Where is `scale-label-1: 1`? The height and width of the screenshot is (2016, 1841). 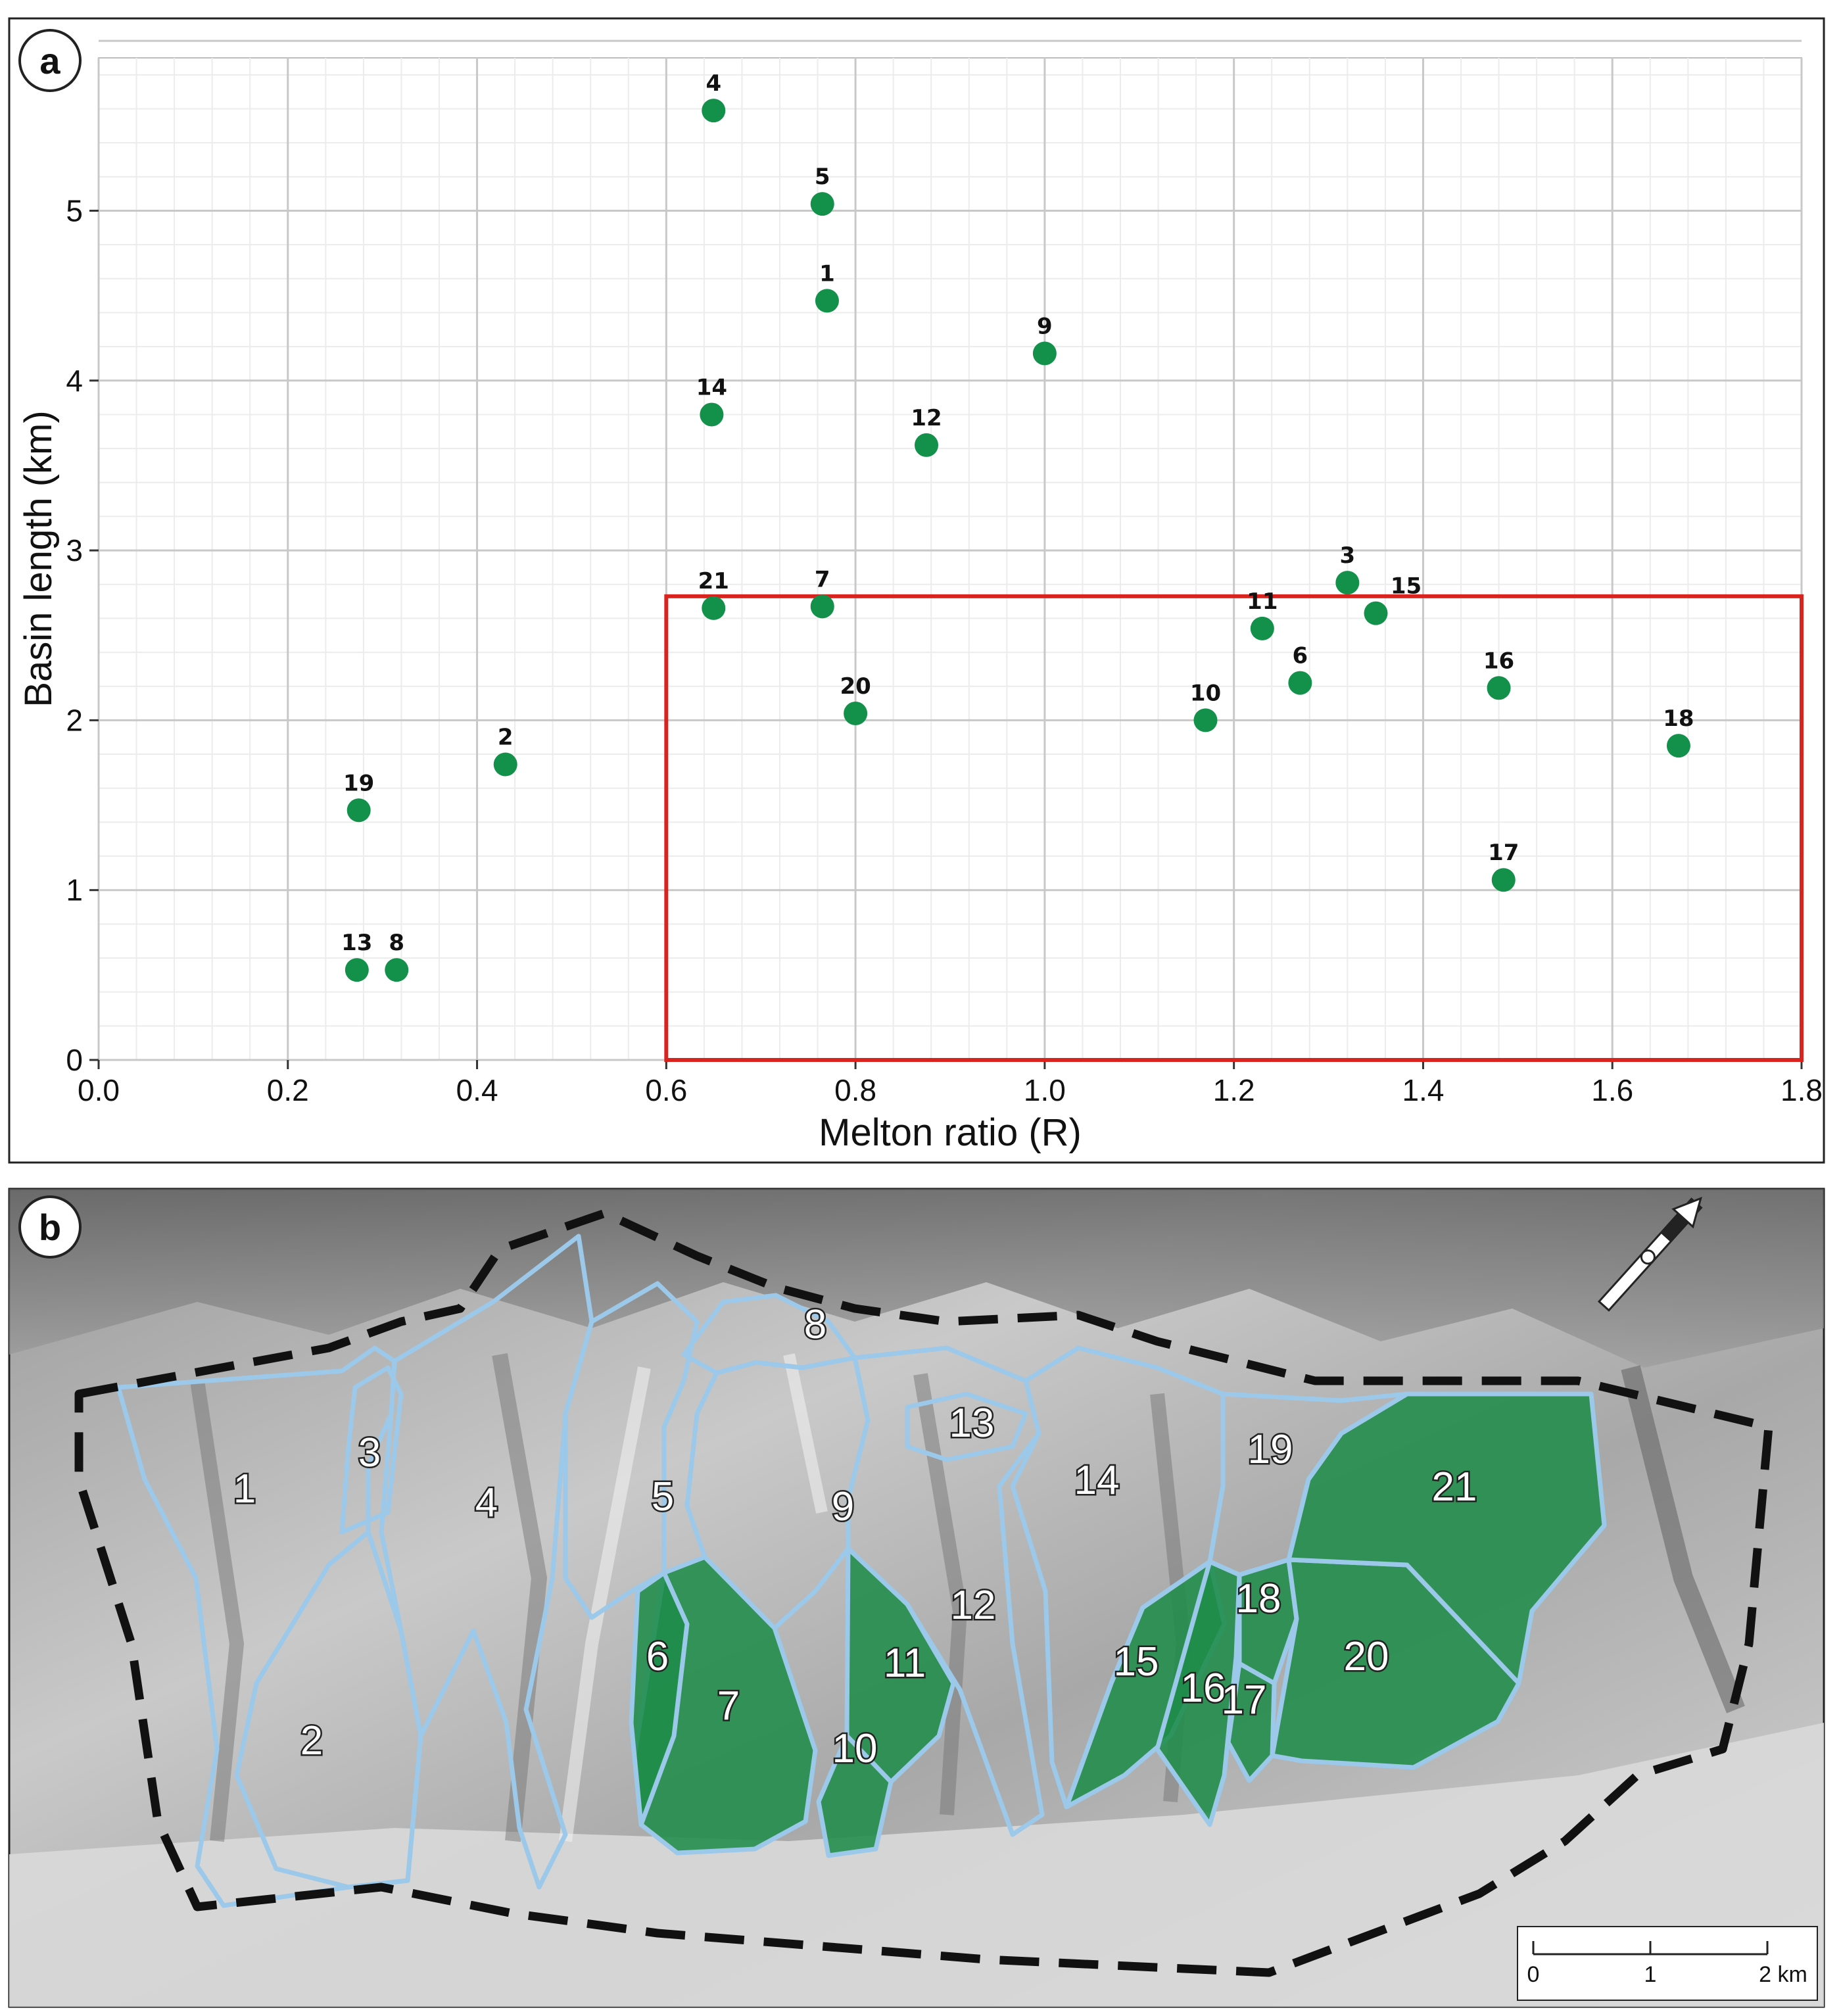 scale-label-1: 1 is located at coordinates (1650, 1974).